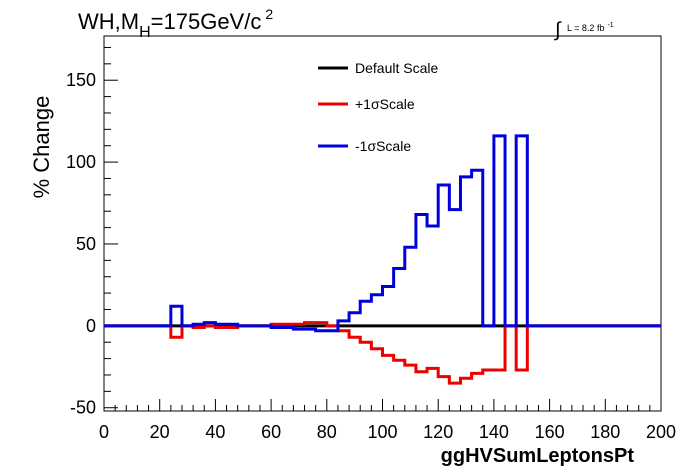 This screenshot has width=696, height=472. What do you see at coordinates (160, 432) in the screenshot?
I see `x-tick-label: 20` at bounding box center [160, 432].